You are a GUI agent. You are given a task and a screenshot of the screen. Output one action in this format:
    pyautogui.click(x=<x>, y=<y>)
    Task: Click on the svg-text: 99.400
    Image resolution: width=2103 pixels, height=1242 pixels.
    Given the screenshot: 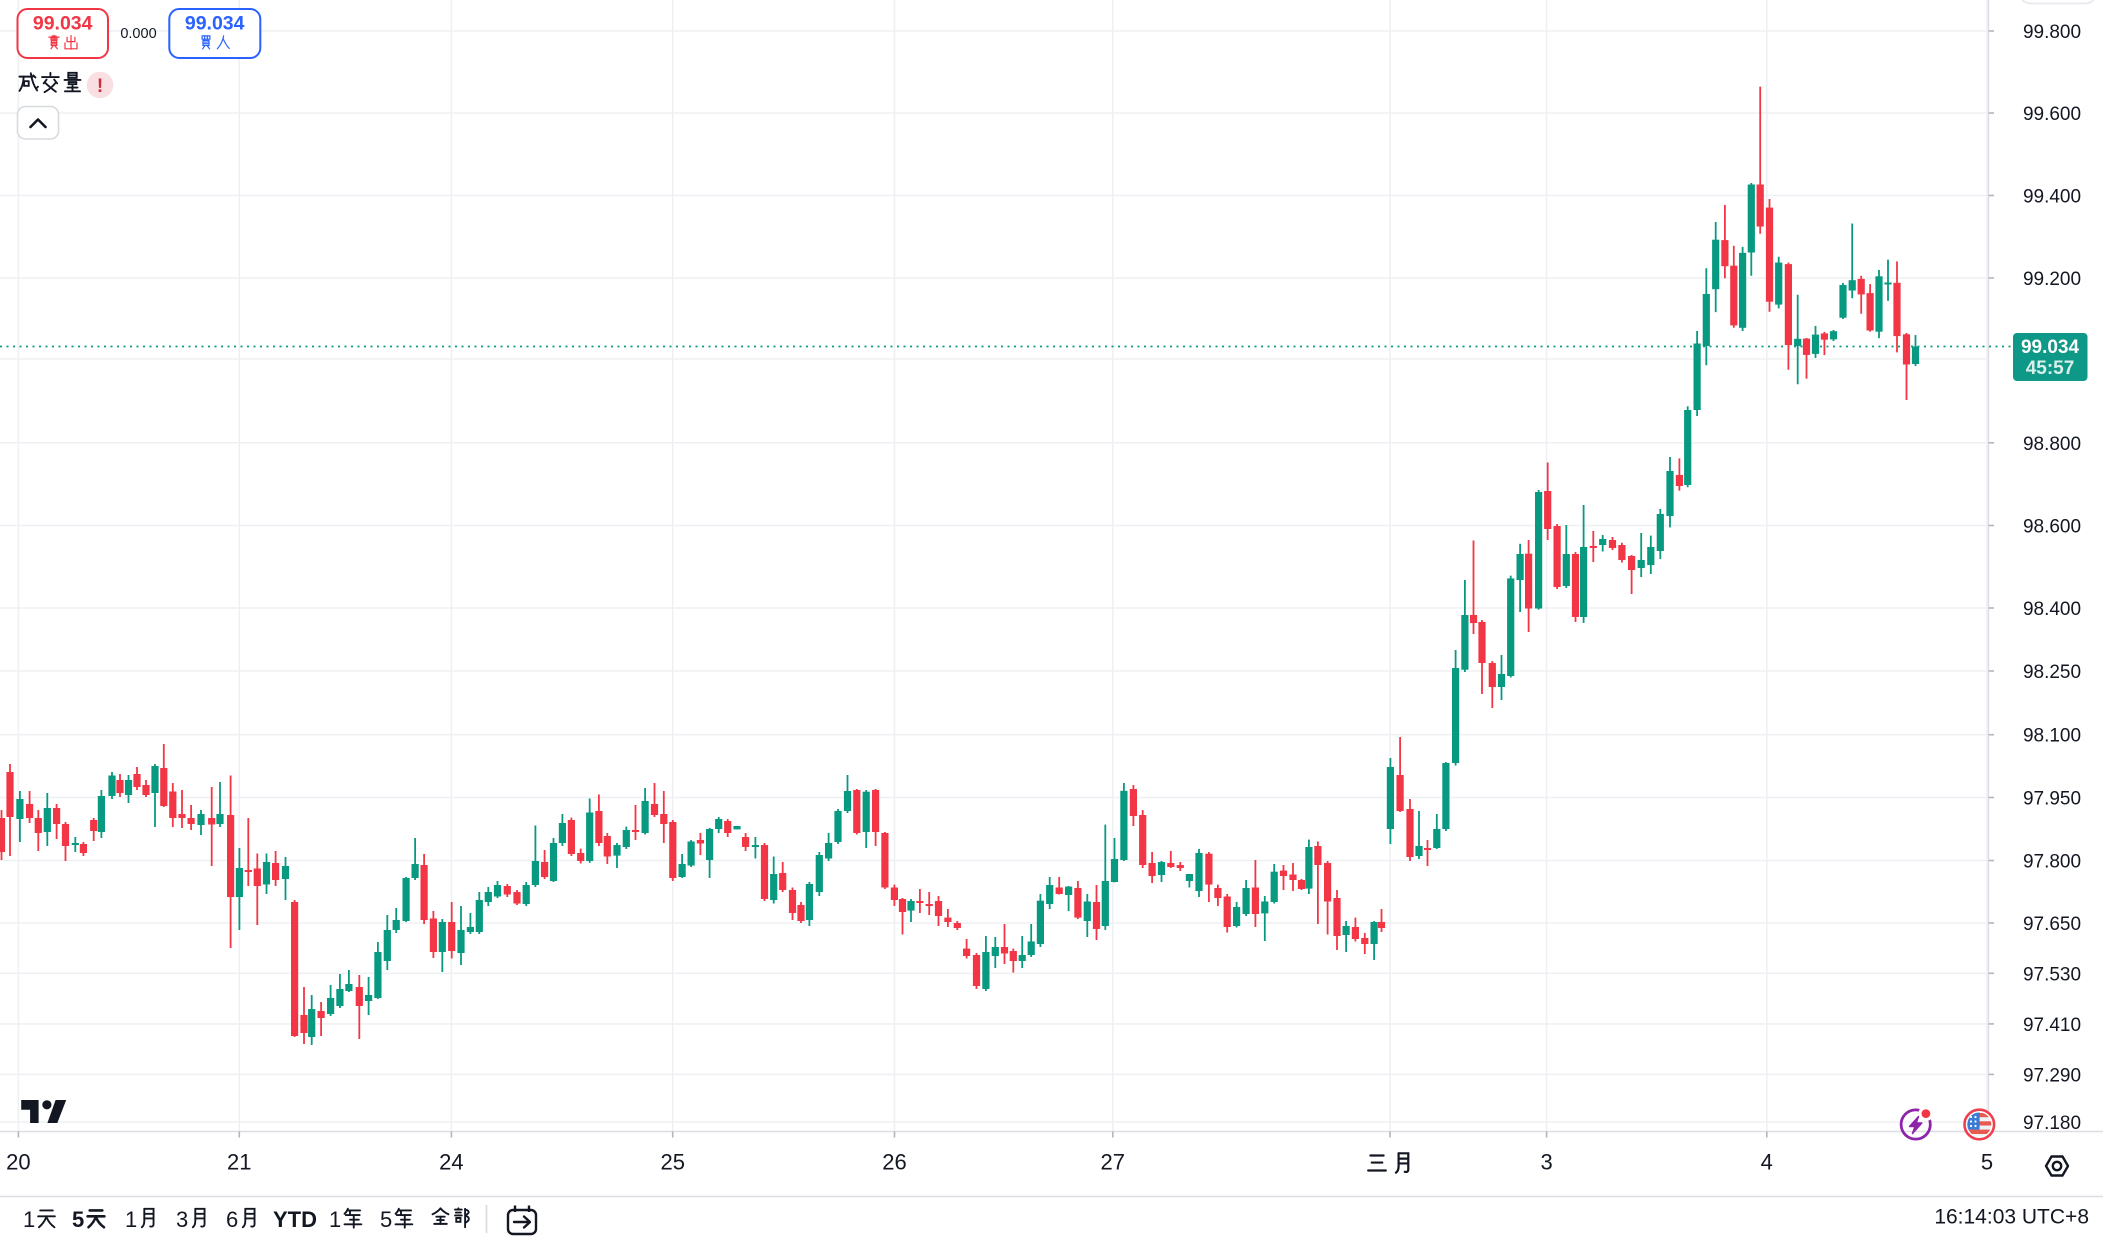 What is the action you would take?
    pyautogui.click(x=2052, y=197)
    